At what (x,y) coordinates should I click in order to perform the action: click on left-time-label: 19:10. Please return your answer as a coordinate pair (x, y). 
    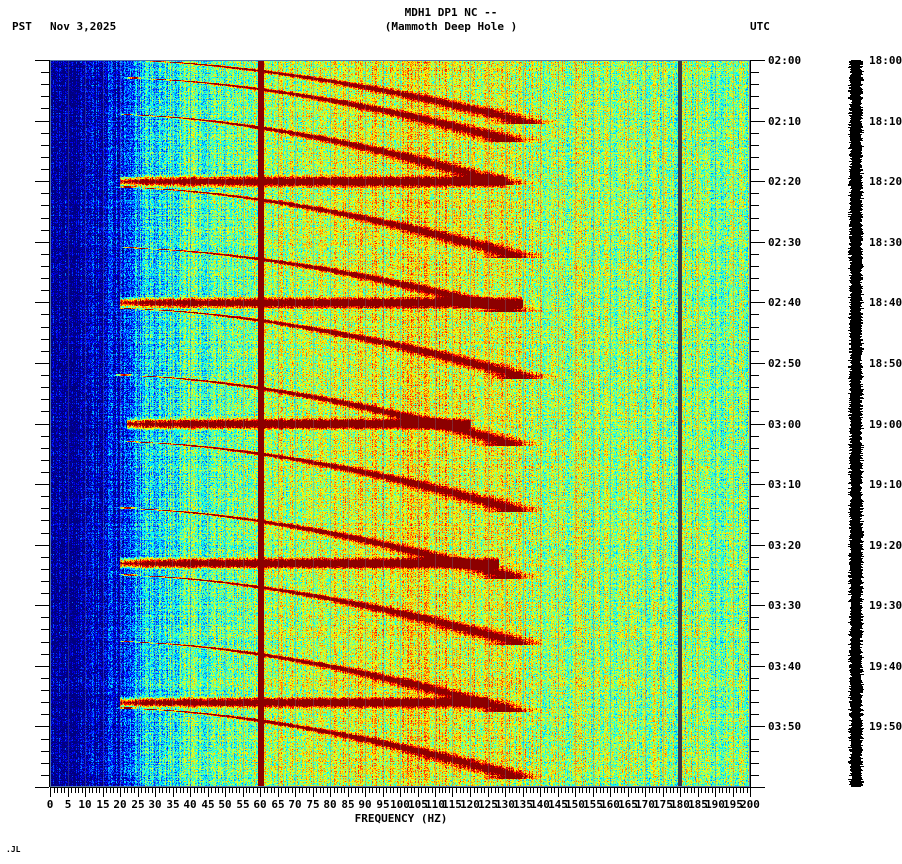
    Looking at the image, I should click on (885, 484).